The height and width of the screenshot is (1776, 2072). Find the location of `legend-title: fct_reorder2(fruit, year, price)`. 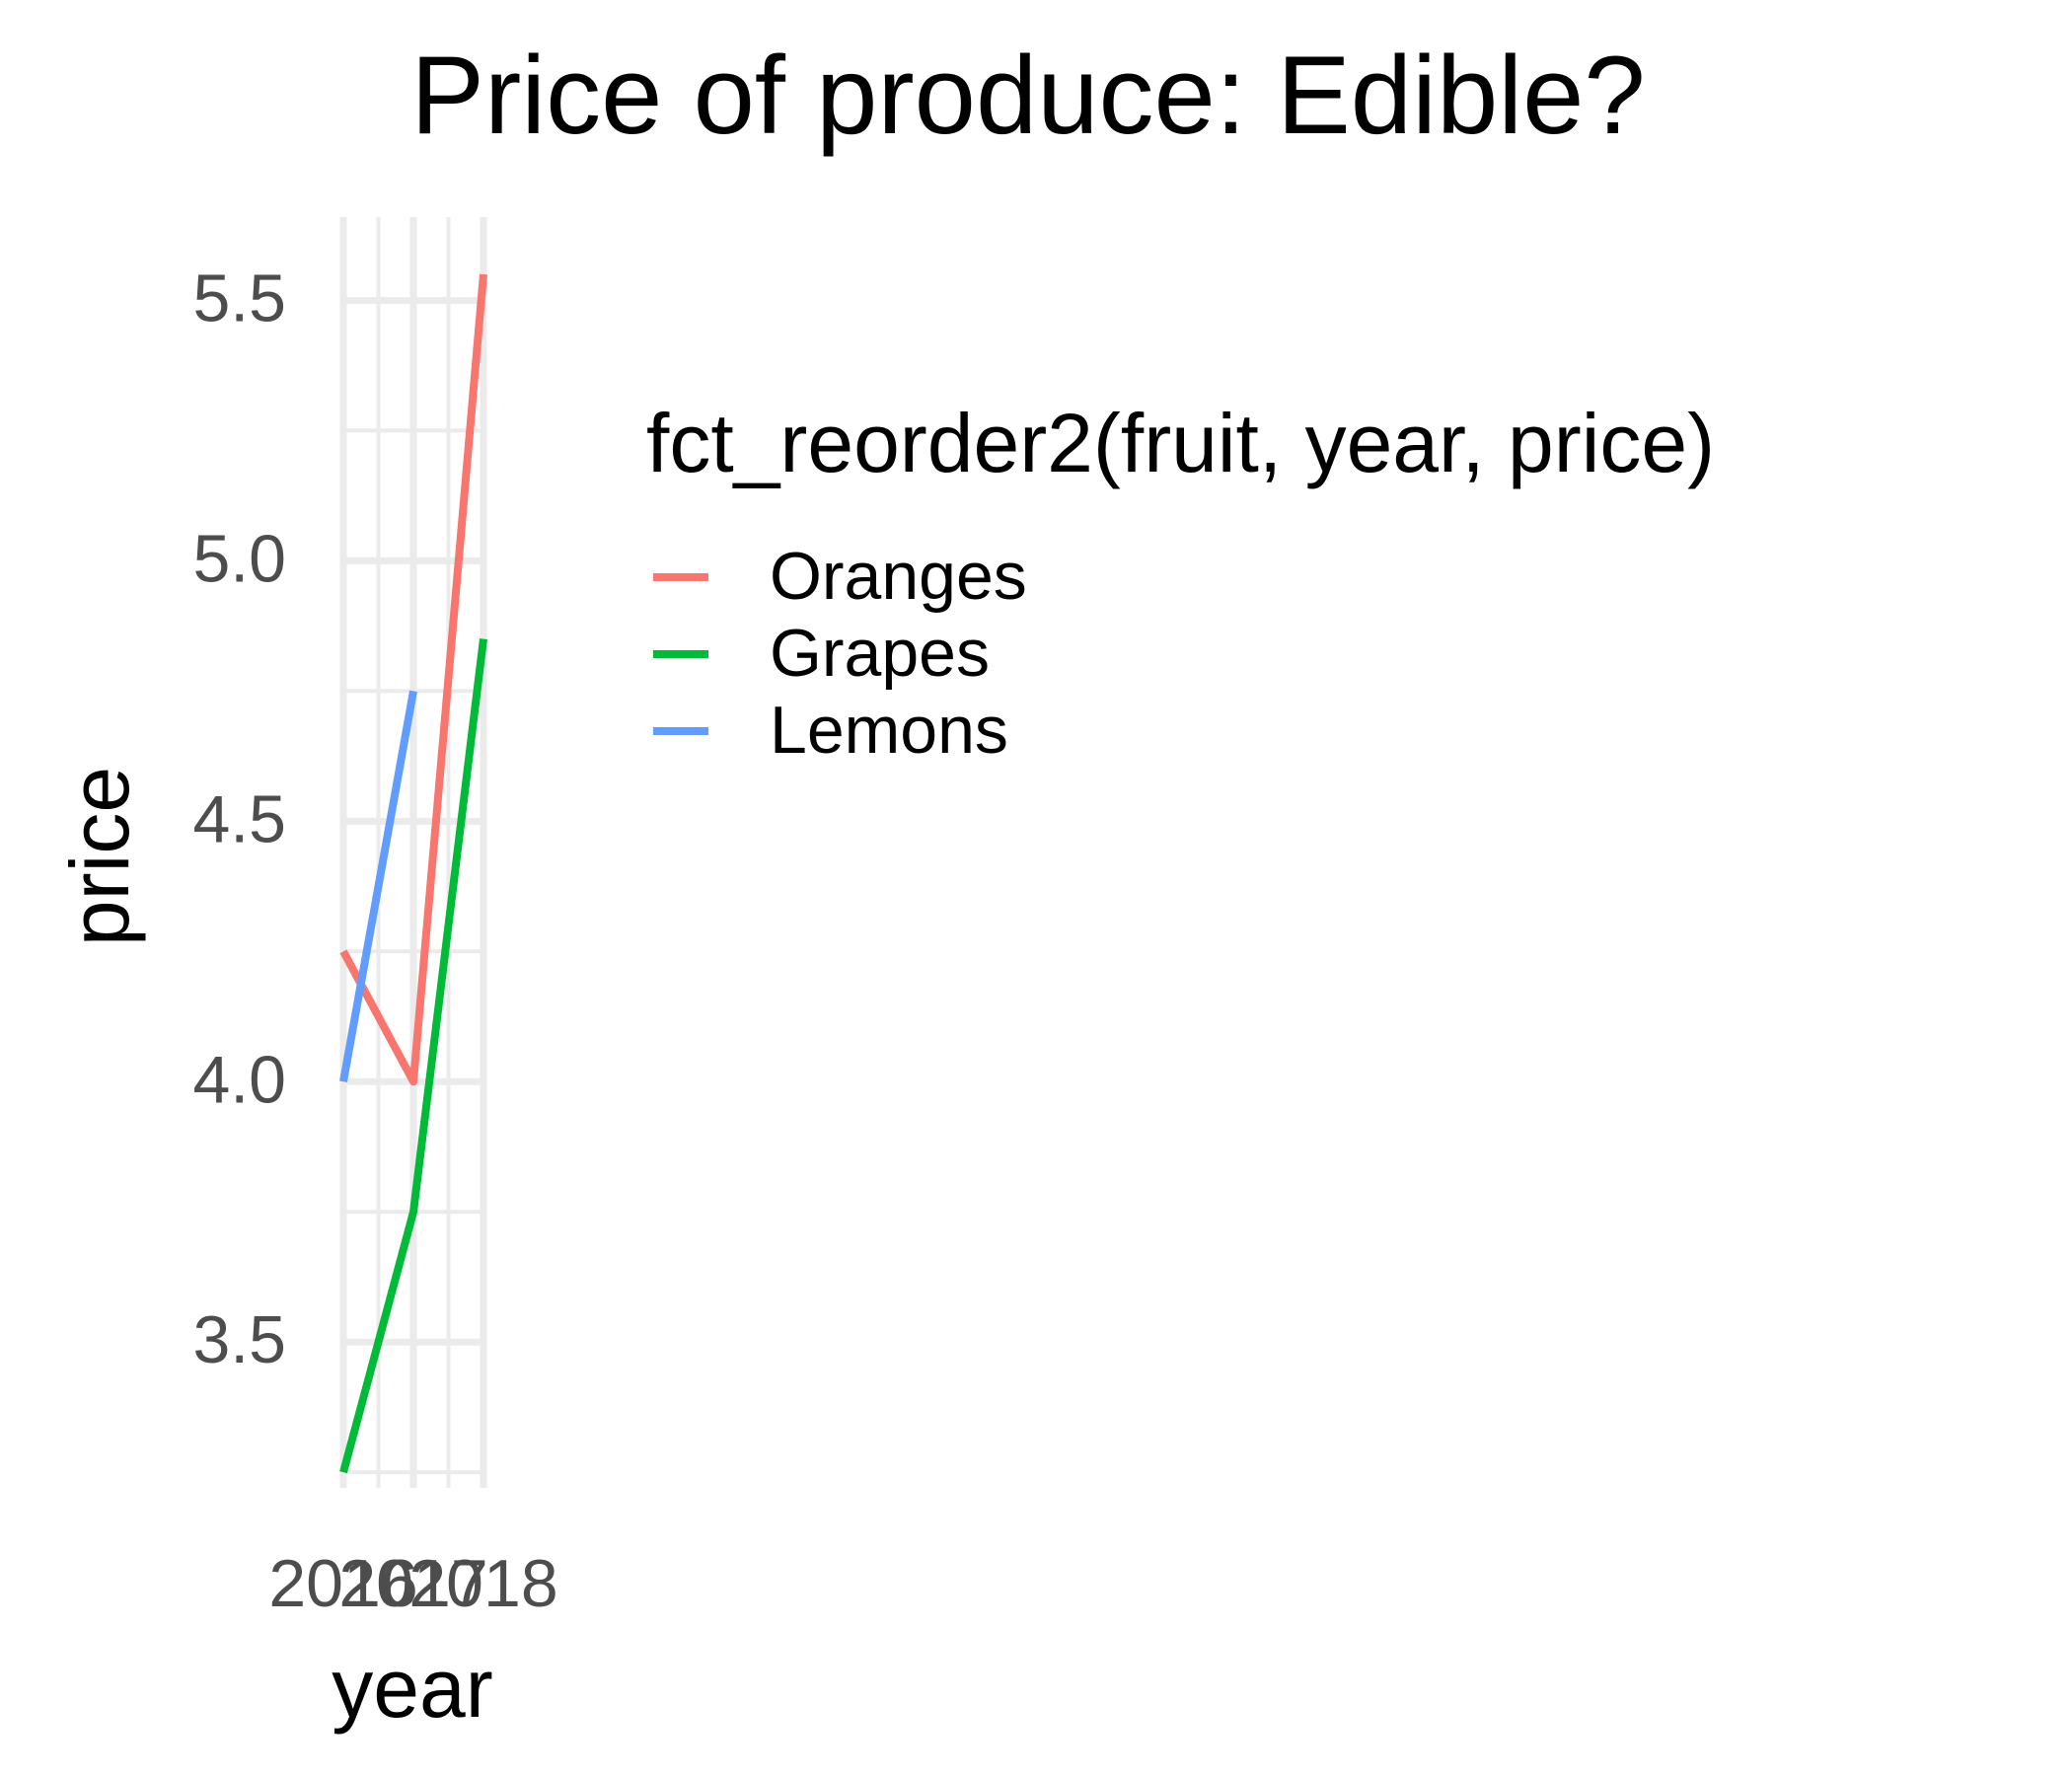

legend-title: fct_reorder2(fruit, year, price) is located at coordinates (1180, 443).